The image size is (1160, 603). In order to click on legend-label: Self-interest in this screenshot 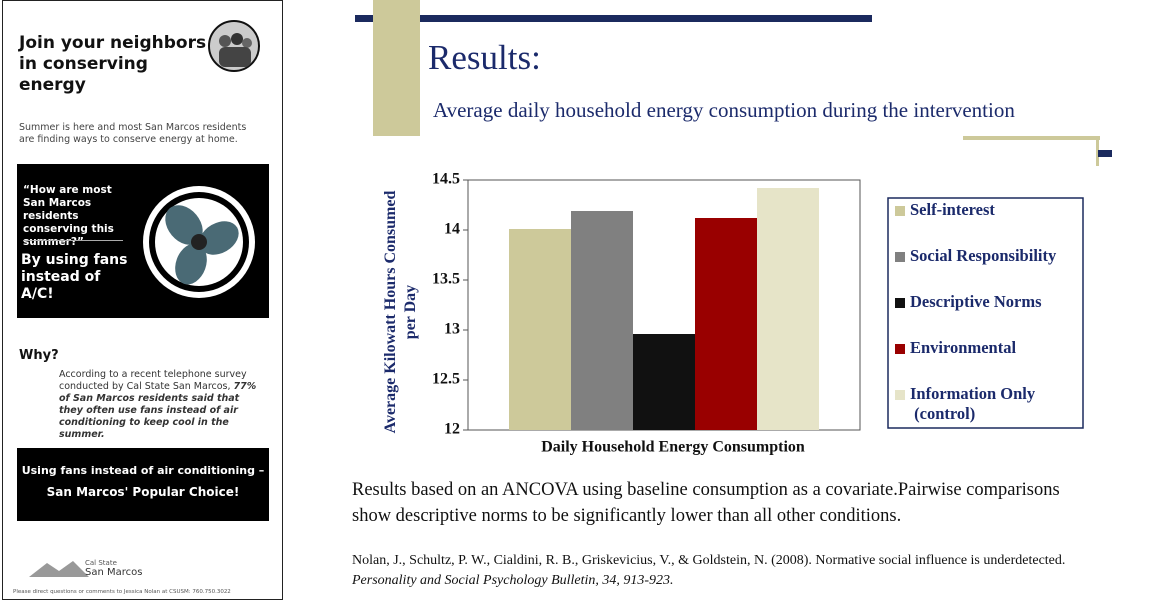, I will do `click(952, 209)`.